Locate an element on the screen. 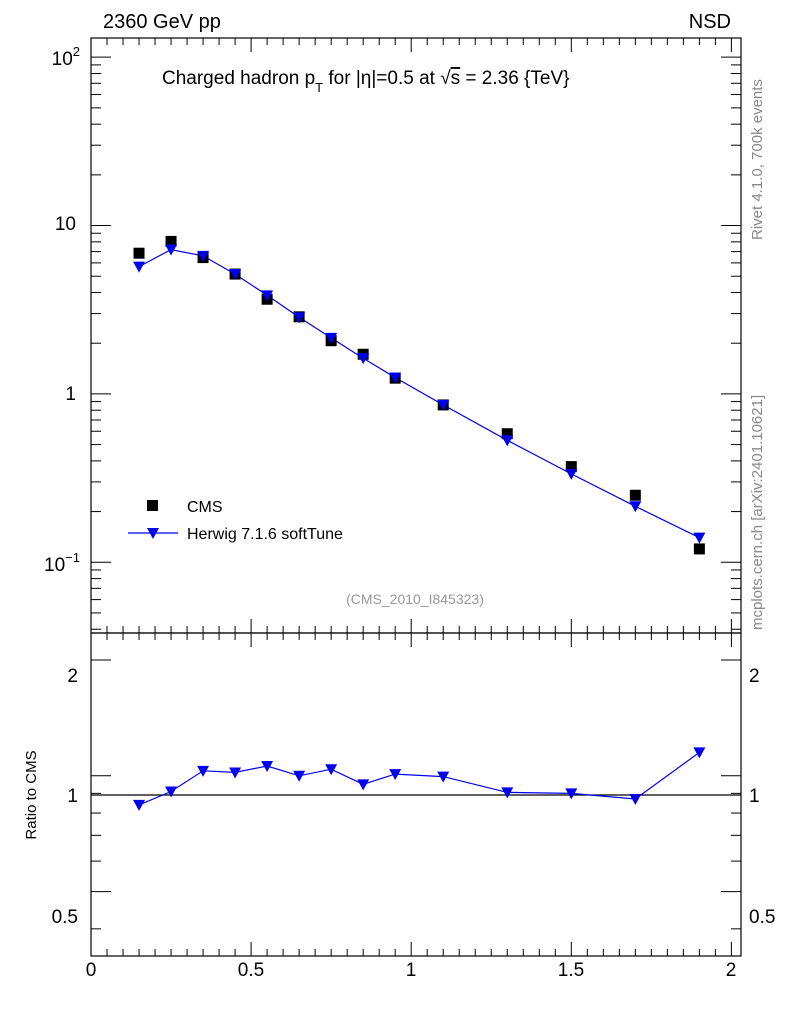  mcplots-source-label: mcplots.cern.ch [arXiv:2401.10621] is located at coordinates (757, 512).